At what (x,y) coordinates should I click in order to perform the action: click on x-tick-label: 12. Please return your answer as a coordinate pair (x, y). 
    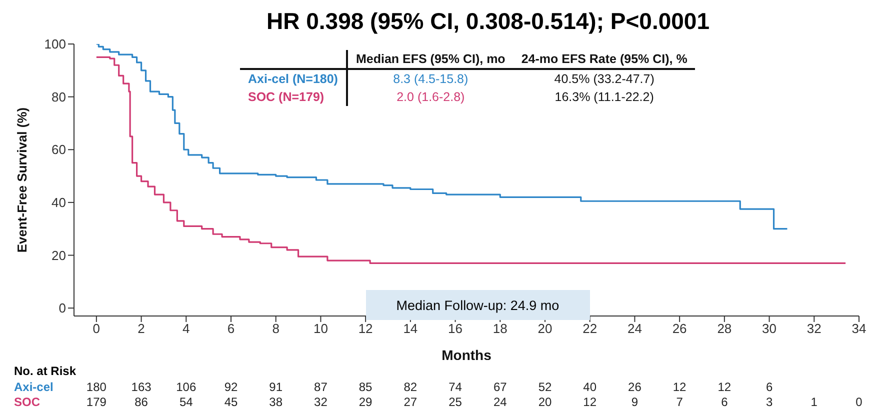
    Looking at the image, I should click on (365, 328).